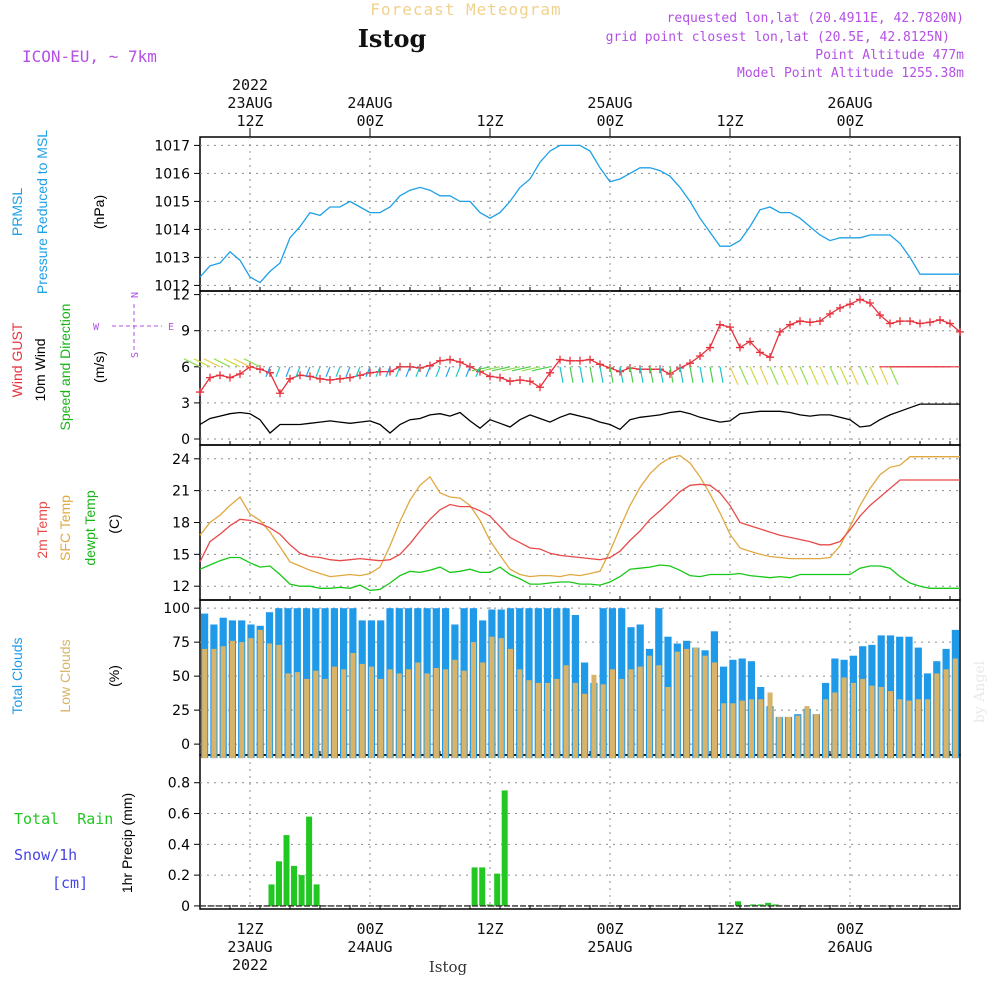  What do you see at coordinates (133, 325) in the screenshot?
I see `compass-icon: W E N S` at bounding box center [133, 325].